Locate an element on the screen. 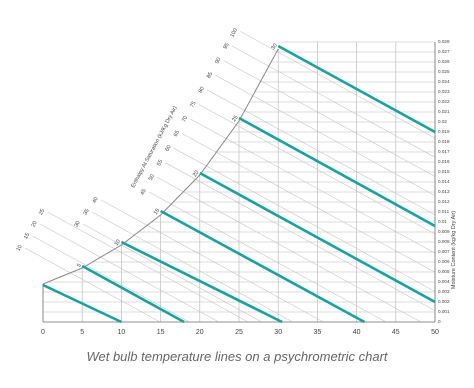 The width and height of the screenshot is (474, 388). enthalpy-tick-label: 10 is located at coordinates (20, 248).